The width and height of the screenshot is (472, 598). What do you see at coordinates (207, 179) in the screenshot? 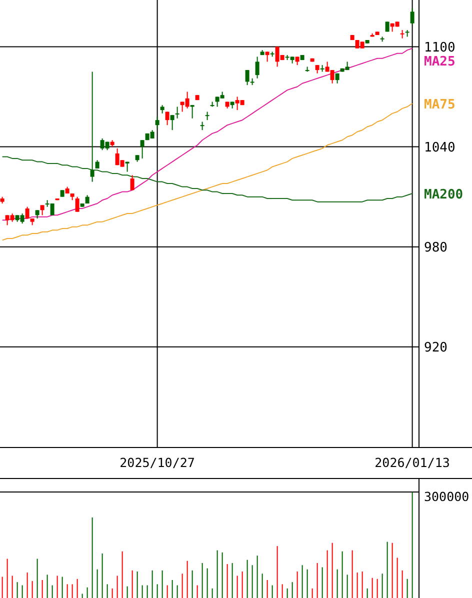
I see `line-series` at bounding box center [207, 179].